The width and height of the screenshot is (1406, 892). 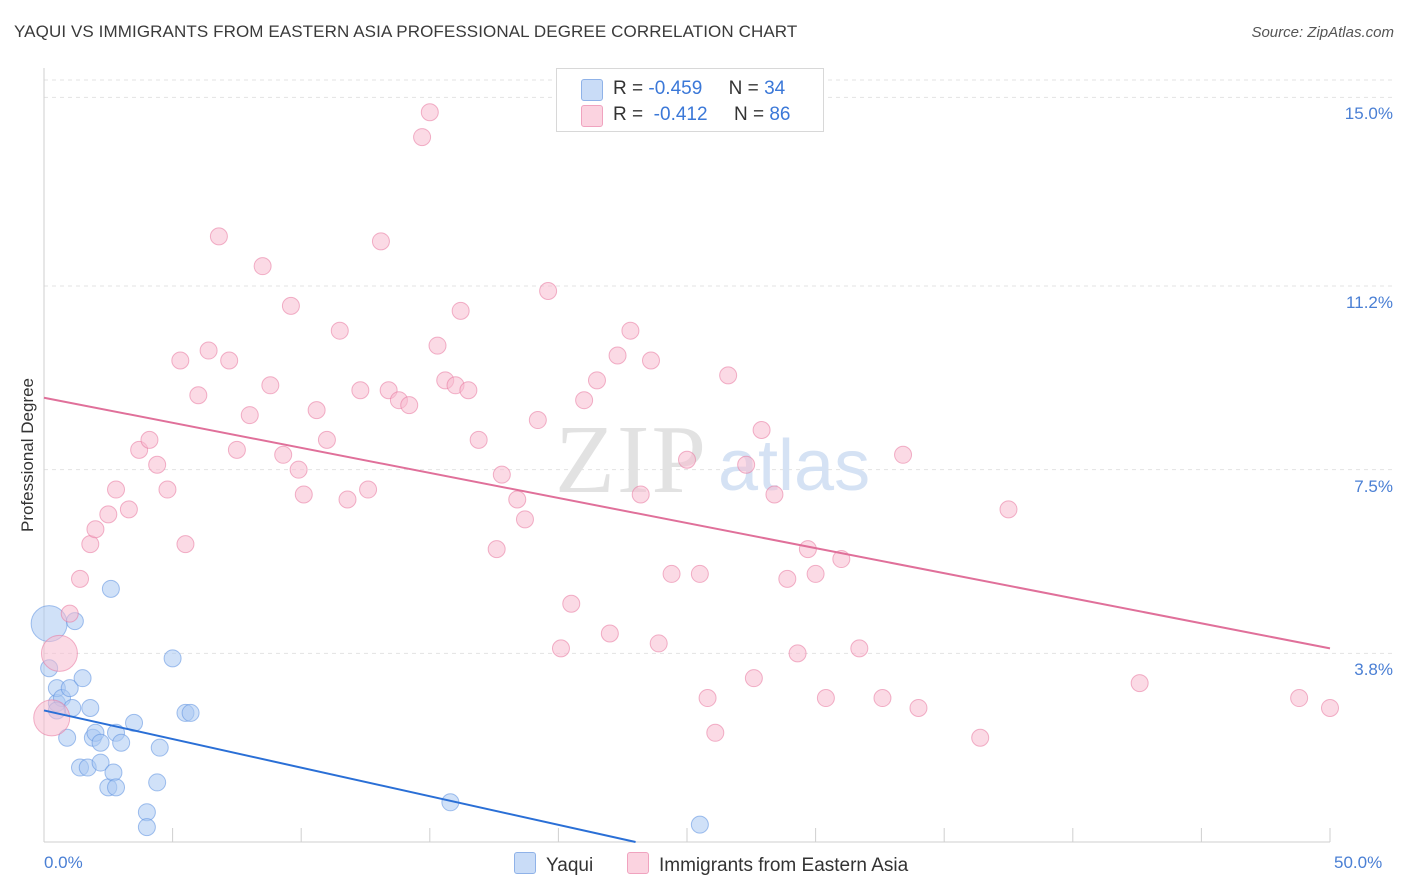 I want to click on legend-n-value: 86, so click(x=780, y=114).